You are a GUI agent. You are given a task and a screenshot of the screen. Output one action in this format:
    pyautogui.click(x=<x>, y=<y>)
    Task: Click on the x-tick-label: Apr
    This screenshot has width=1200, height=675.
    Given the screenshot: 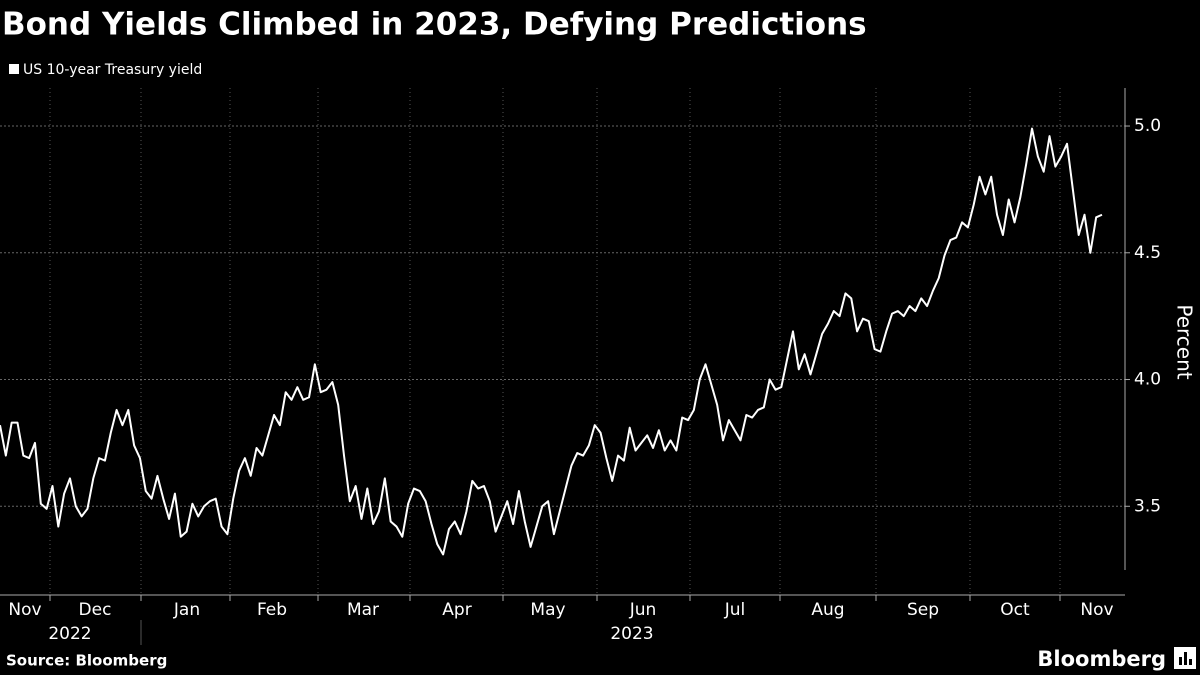 What is the action you would take?
    pyautogui.click(x=456, y=610)
    